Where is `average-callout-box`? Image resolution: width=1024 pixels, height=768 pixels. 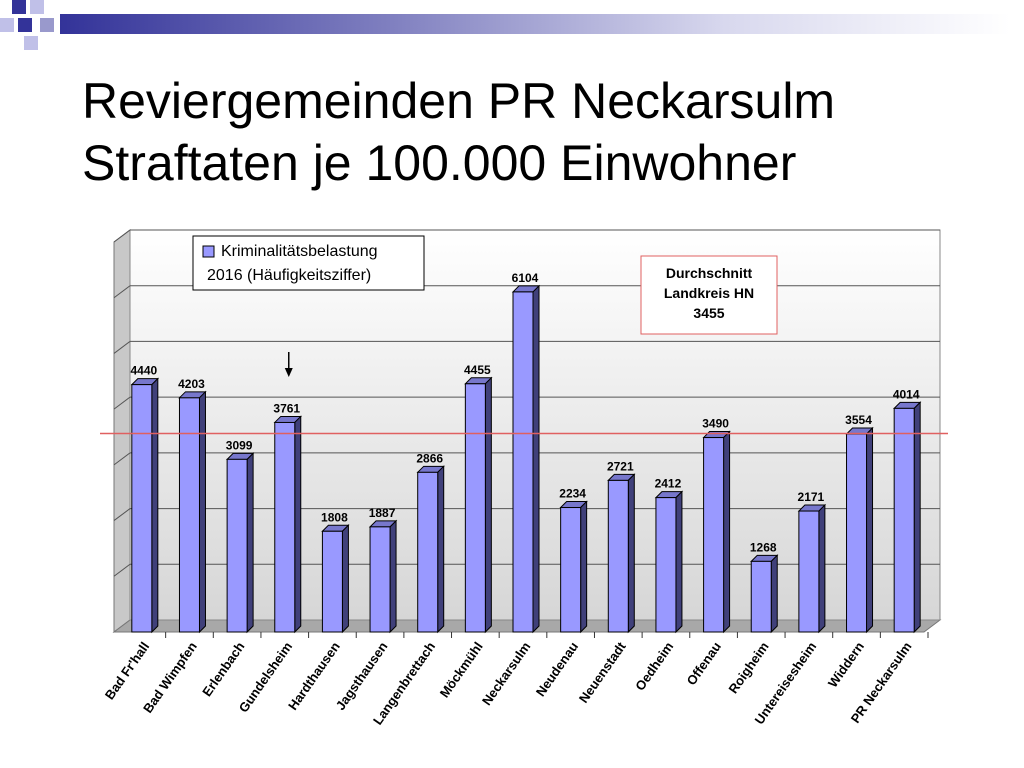
average-callout-box is located at coordinates (709, 295).